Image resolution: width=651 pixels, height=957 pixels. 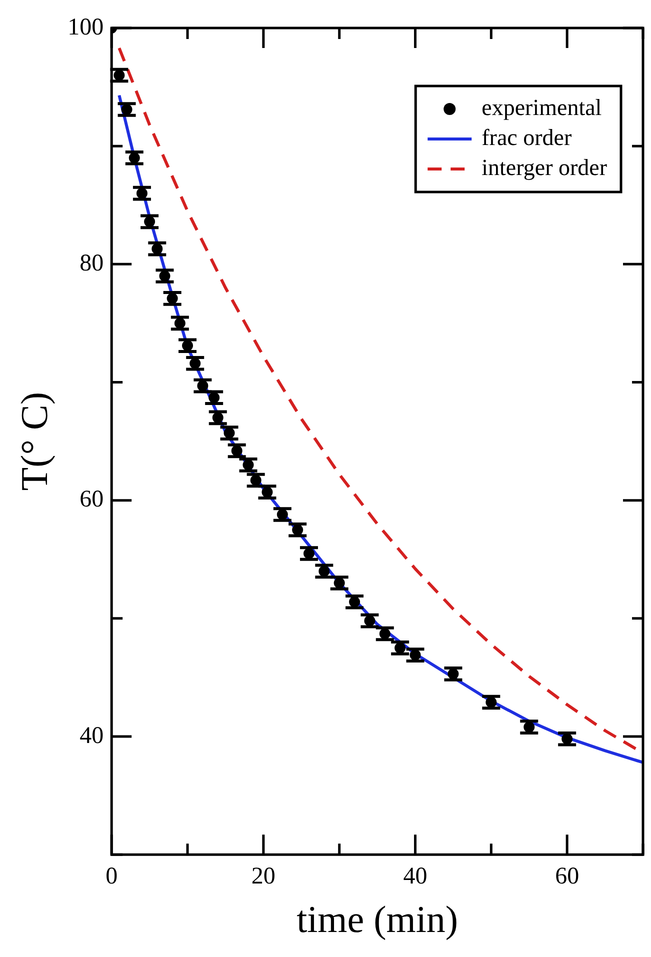 What do you see at coordinates (86, 27) in the screenshot?
I see `y-tick-label: 100` at bounding box center [86, 27].